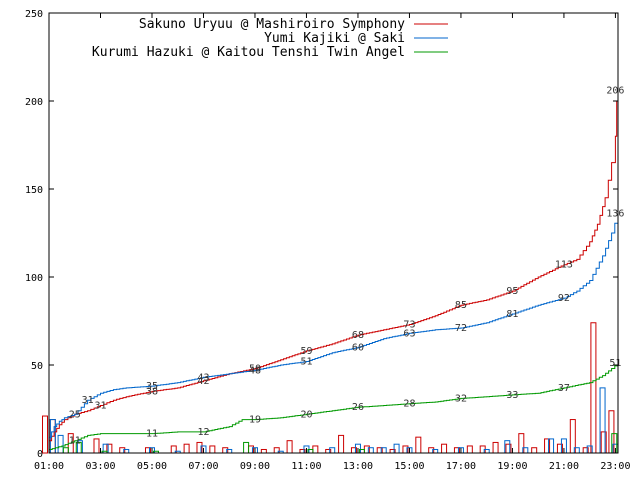 This screenshot has height=480, width=640. Describe the element at coordinates (409, 466) in the screenshot. I see `x-tick-label: 15:00` at that location.